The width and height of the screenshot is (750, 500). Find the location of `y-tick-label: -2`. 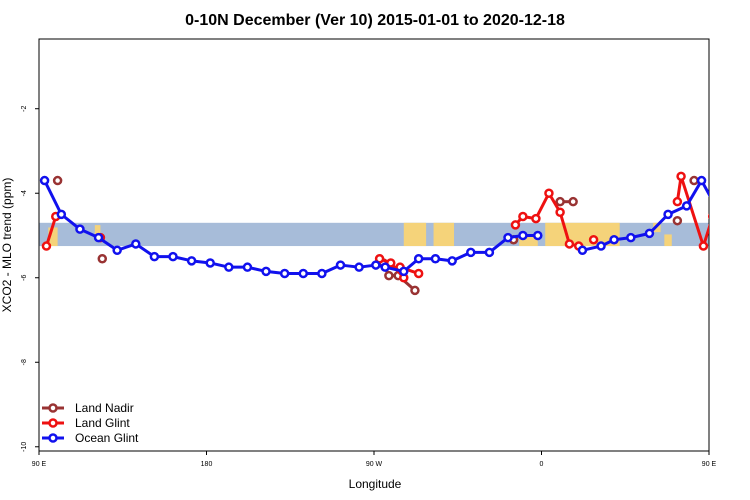

y-tick-label: -2 is located at coordinates (24, 109).